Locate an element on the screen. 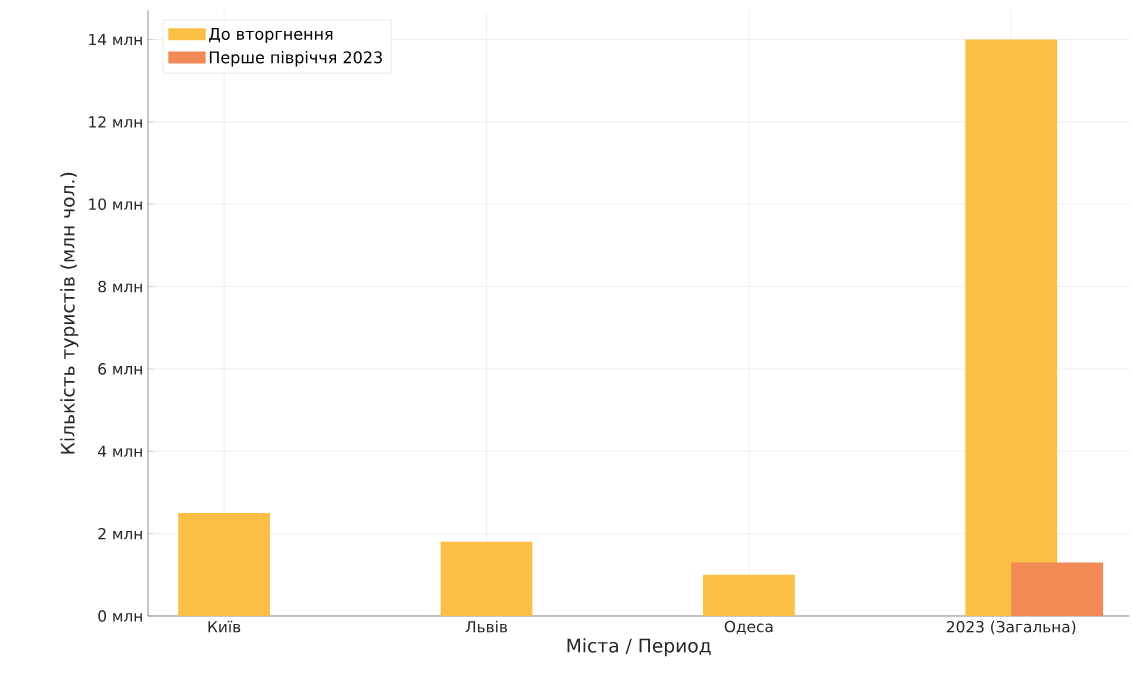 The height and width of the screenshot is (677, 1132). x-tick-label: 2023 (Загальна) is located at coordinates (1011, 627).